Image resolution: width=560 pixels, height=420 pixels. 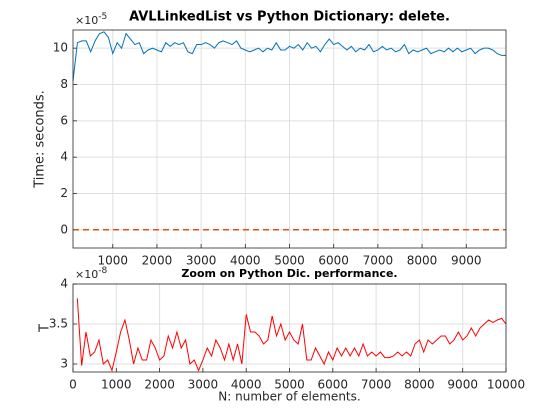 What do you see at coordinates (102, 17) in the screenshot?
I see `y-scale-power: -5` at bounding box center [102, 17].